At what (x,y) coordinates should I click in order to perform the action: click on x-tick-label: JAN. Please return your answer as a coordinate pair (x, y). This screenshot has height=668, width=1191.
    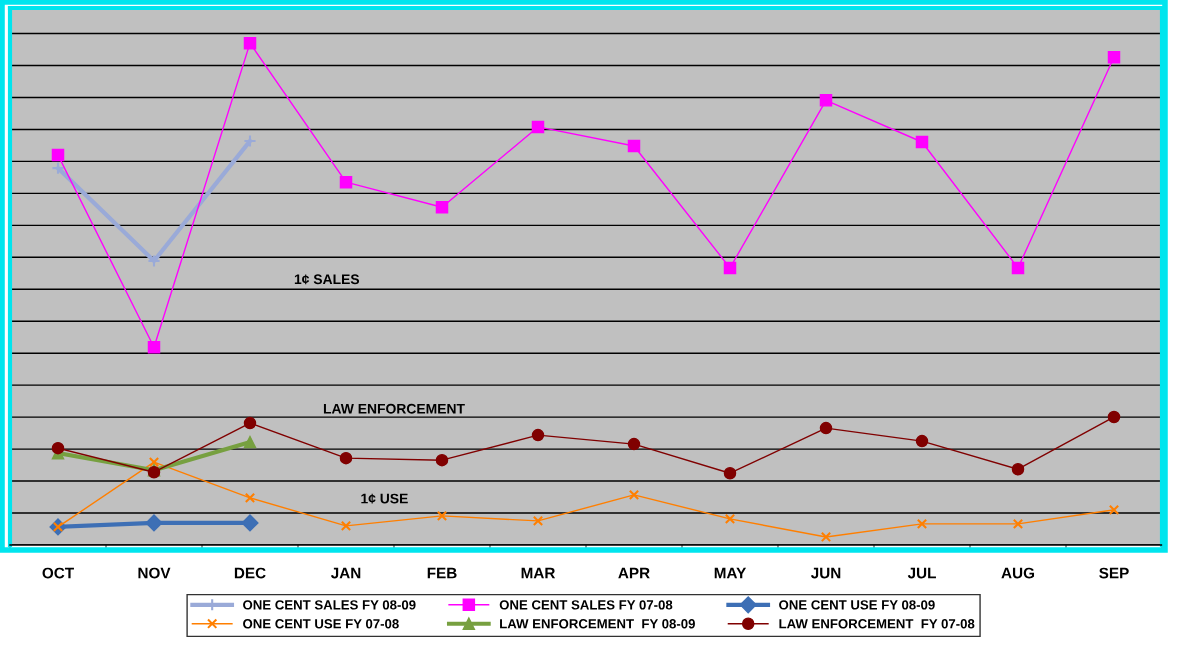
    Looking at the image, I should click on (345, 573).